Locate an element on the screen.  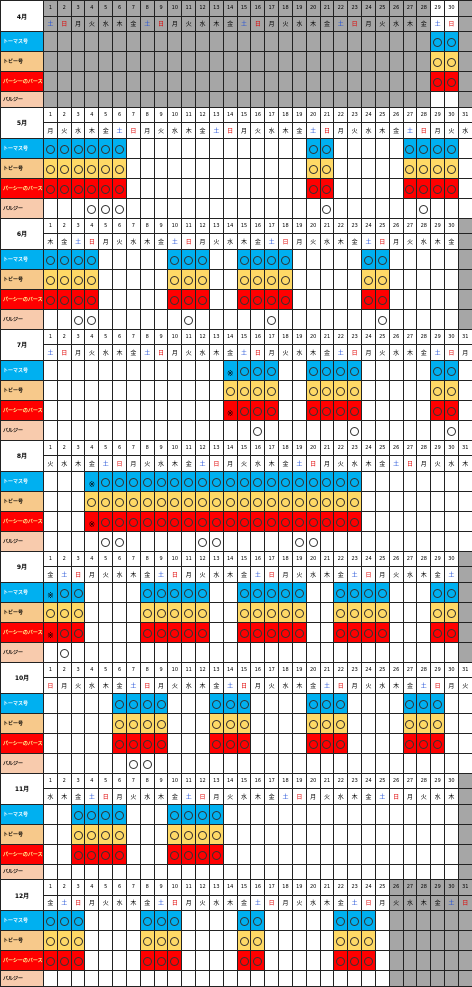
event-row-toby: トビー号 is located at coordinates (236, 62).